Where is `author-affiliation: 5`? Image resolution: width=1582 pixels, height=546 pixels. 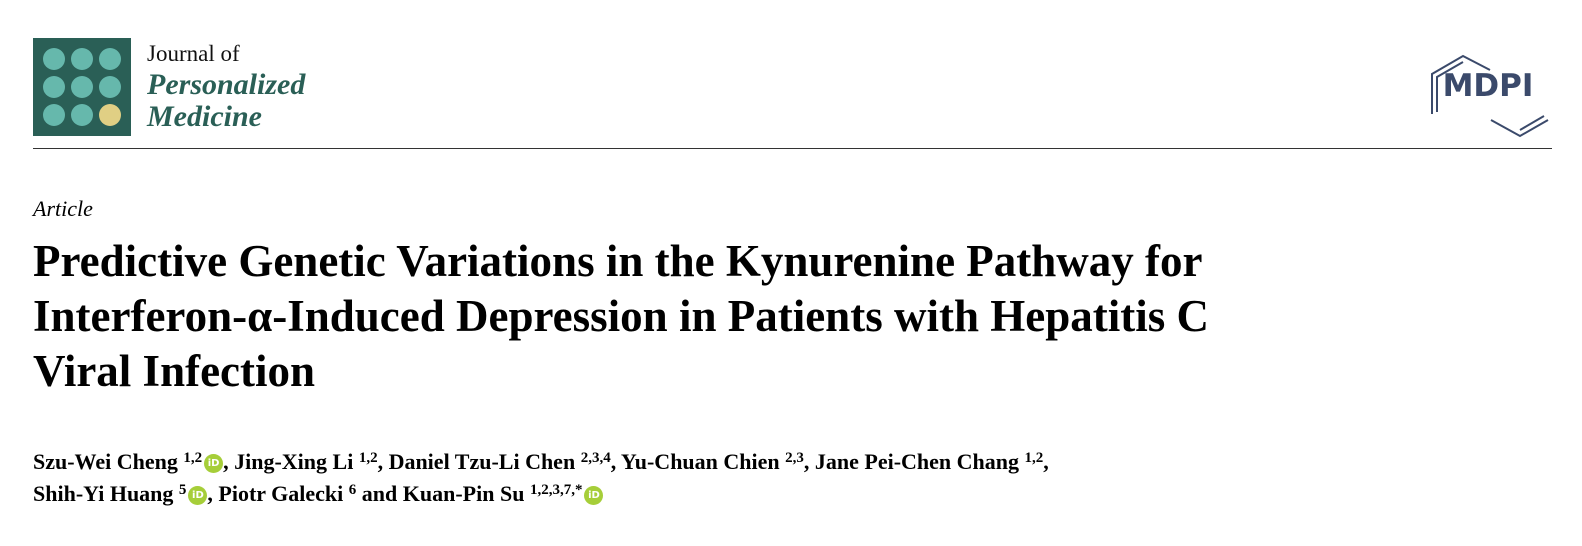 author-affiliation: 5 is located at coordinates (182, 490).